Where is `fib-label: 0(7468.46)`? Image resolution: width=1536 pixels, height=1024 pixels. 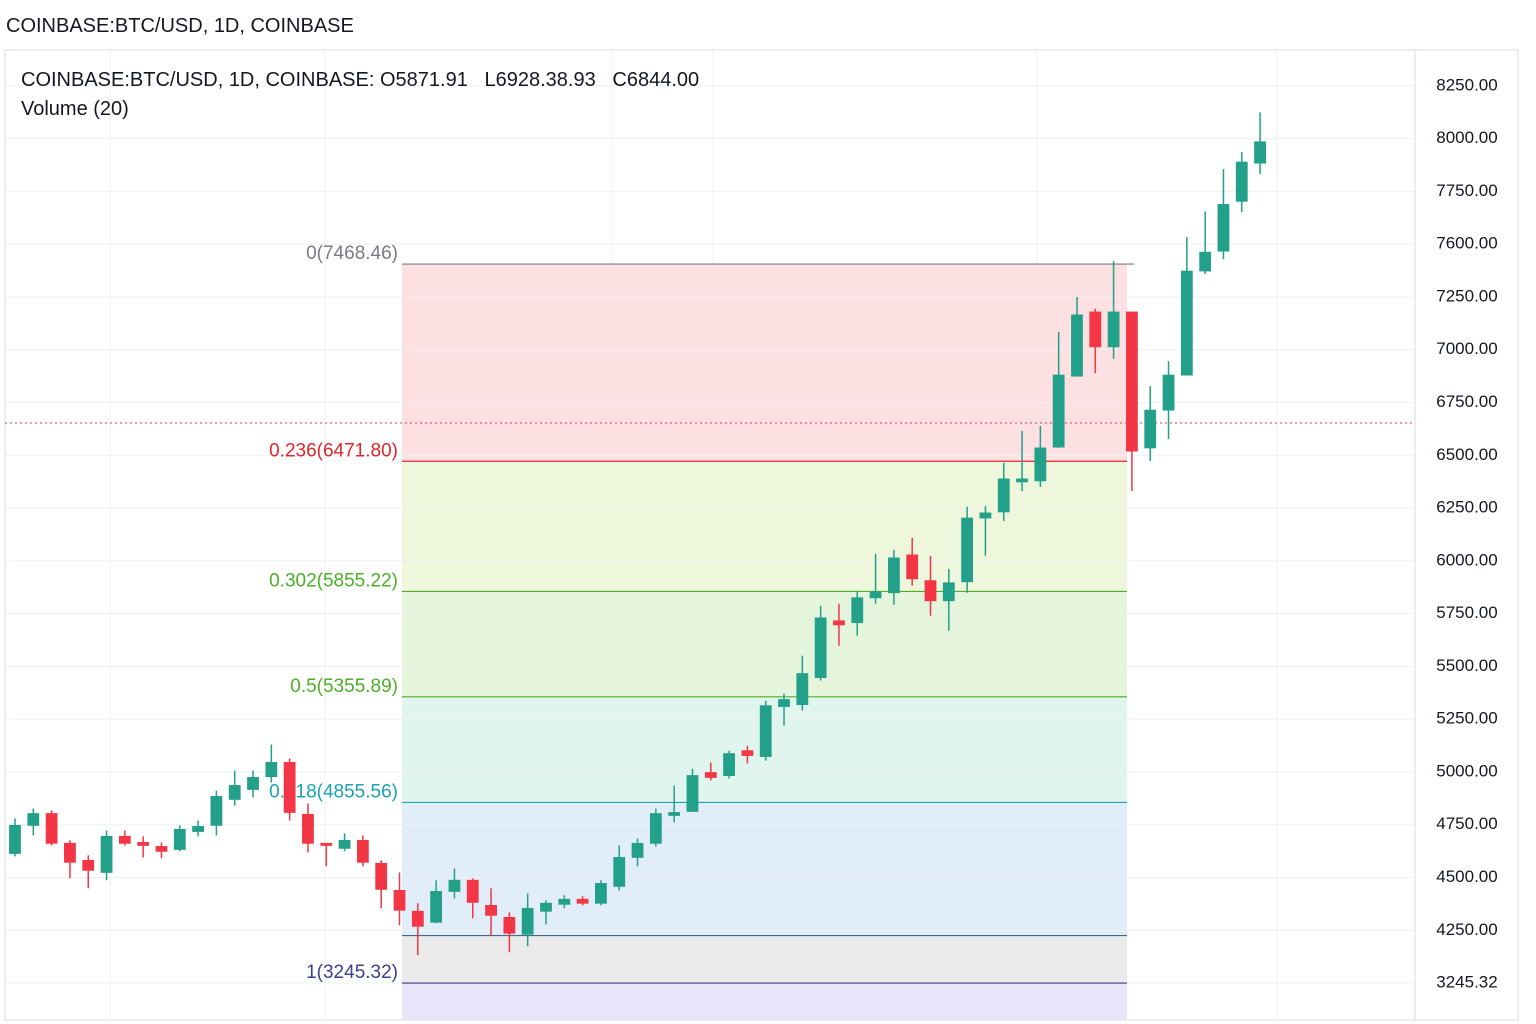 fib-label: 0(7468.46) is located at coordinates (352, 253).